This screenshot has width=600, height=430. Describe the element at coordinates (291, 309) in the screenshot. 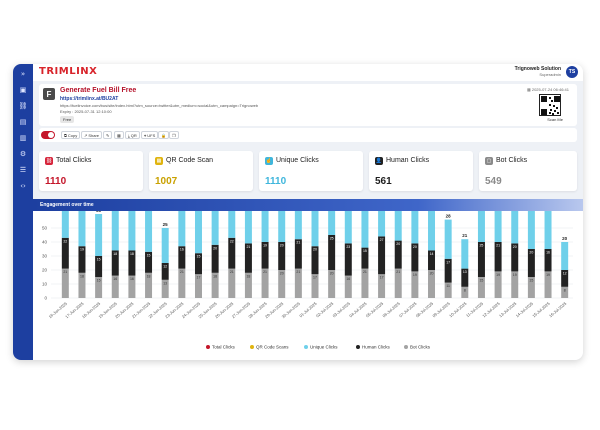

I see `x-tick-label: 30-Jun-2025` at that location.